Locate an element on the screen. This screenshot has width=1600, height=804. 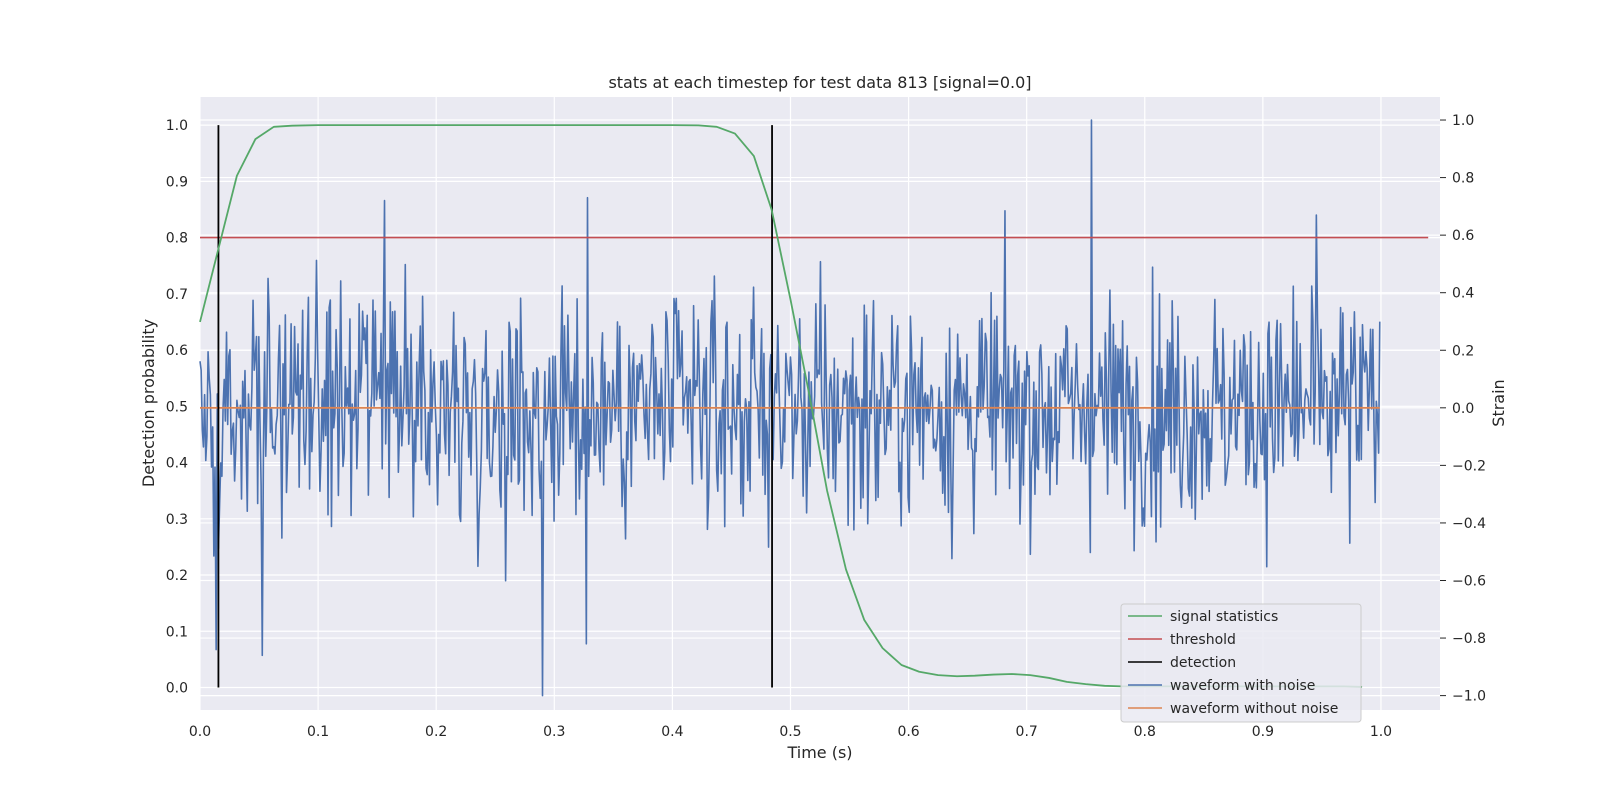
y2-tick-label: 0.2 is located at coordinates (1463, 351).